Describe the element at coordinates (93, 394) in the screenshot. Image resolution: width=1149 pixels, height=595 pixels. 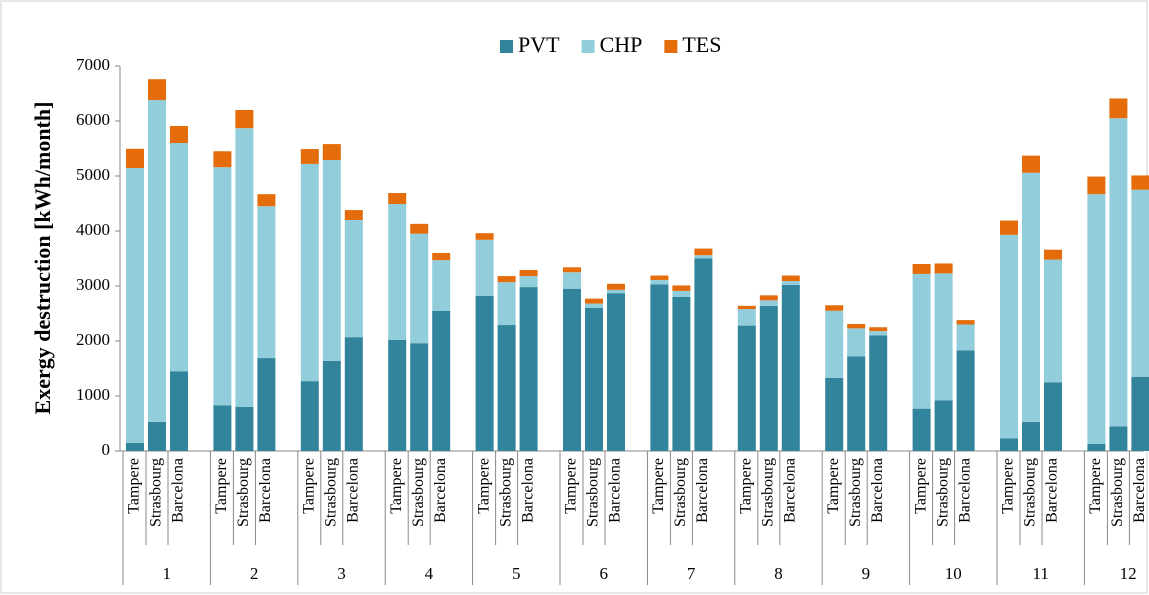
I see `y-tick-label: 1000` at that location.